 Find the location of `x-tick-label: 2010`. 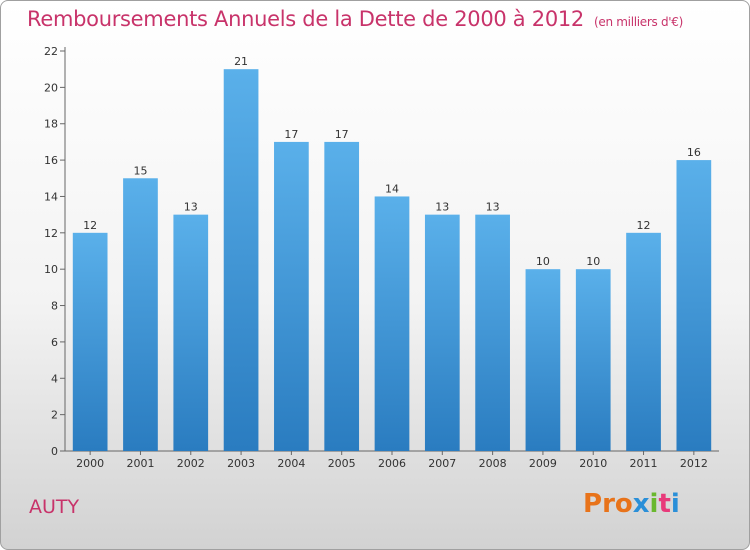

x-tick-label: 2010 is located at coordinates (593, 463).